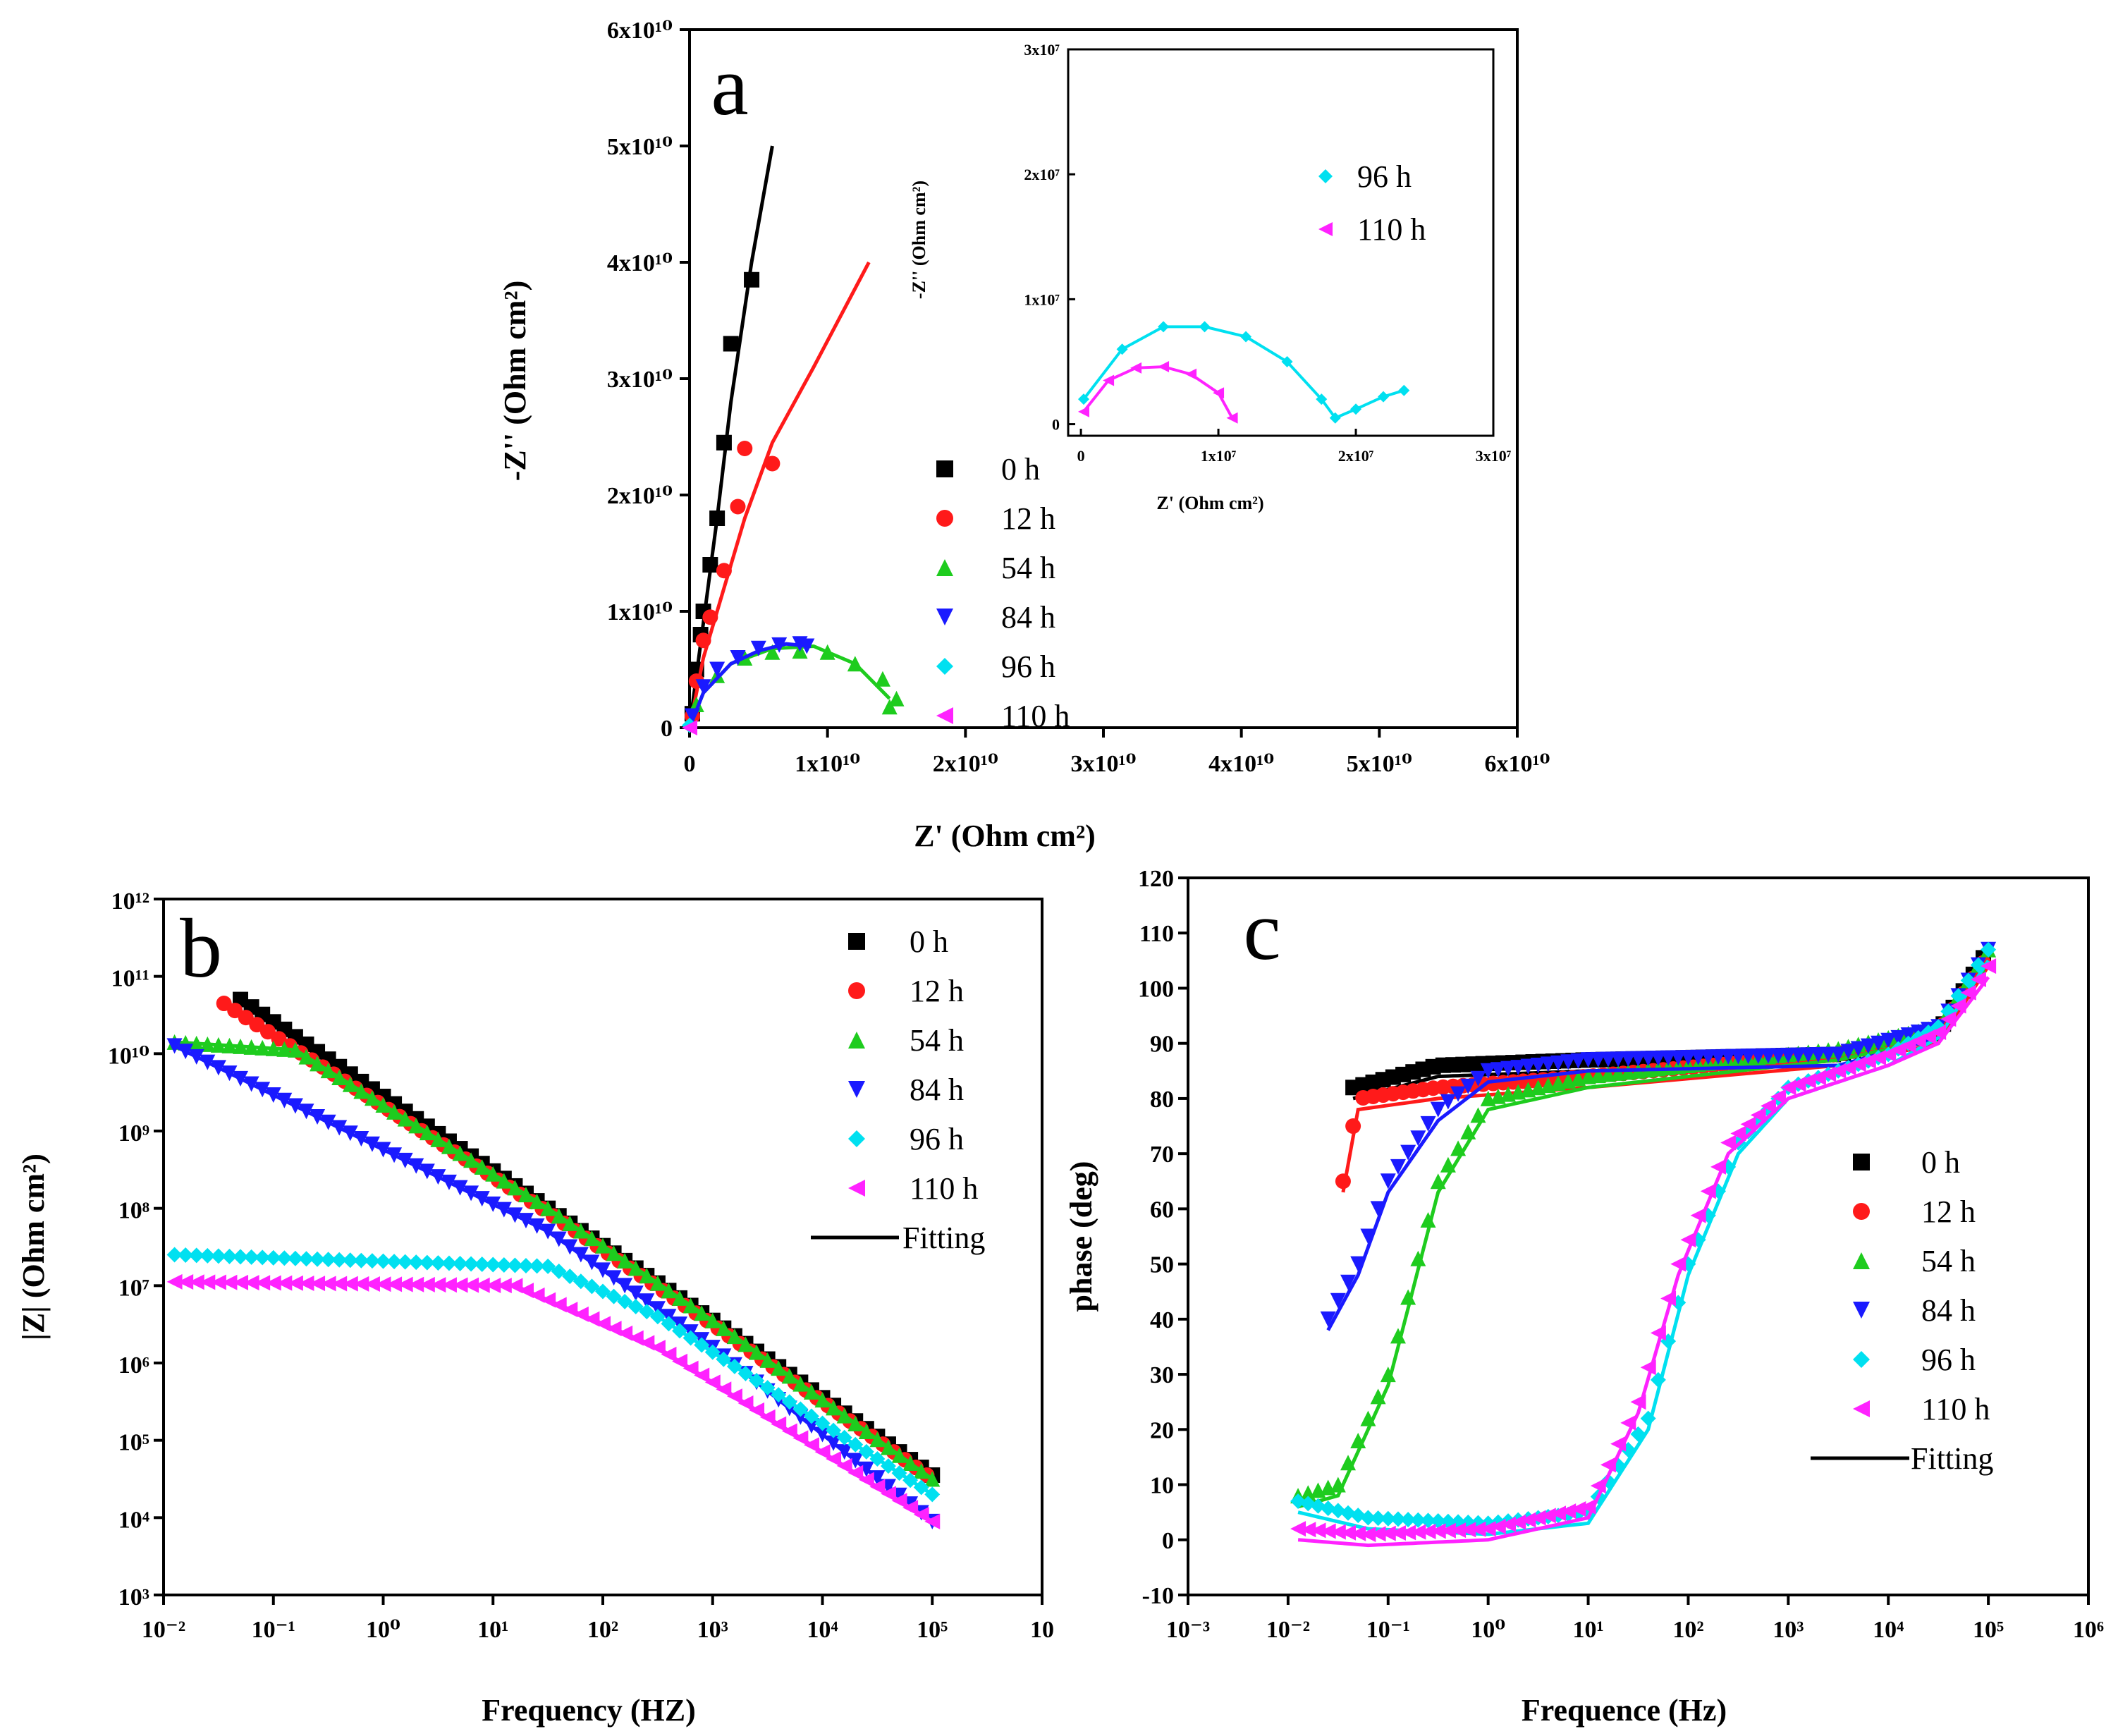 The height and width of the screenshot is (1736, 2118). What do you see at coordinates (1042, 1630) in the screenshot?
I see `panel-b-xtick-label: 10` at bounding box center [1042, 1630].